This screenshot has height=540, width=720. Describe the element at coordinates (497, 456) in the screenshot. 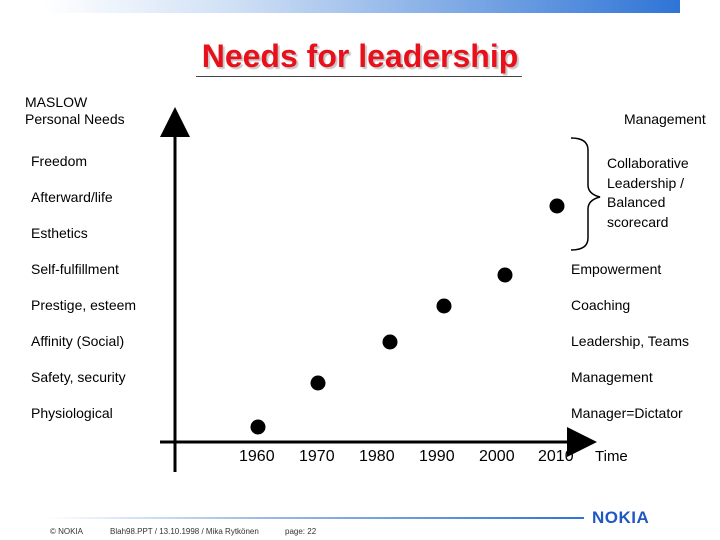

I see `year-2000: 2000` at that location.